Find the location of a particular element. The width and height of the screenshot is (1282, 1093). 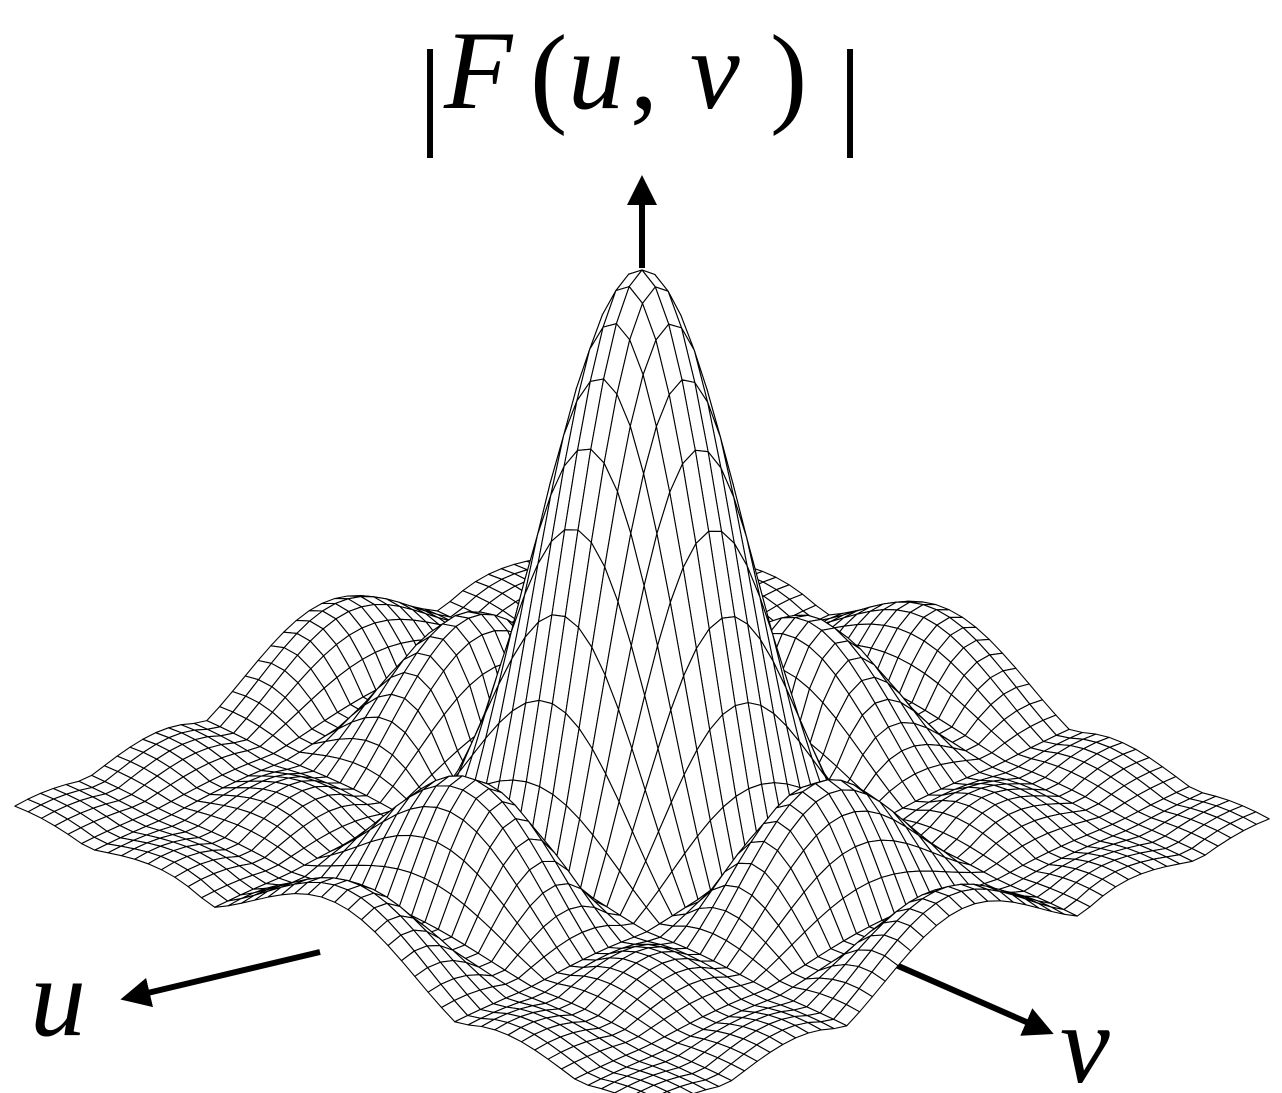

label-comma: , is located at coordinates (644, 71).